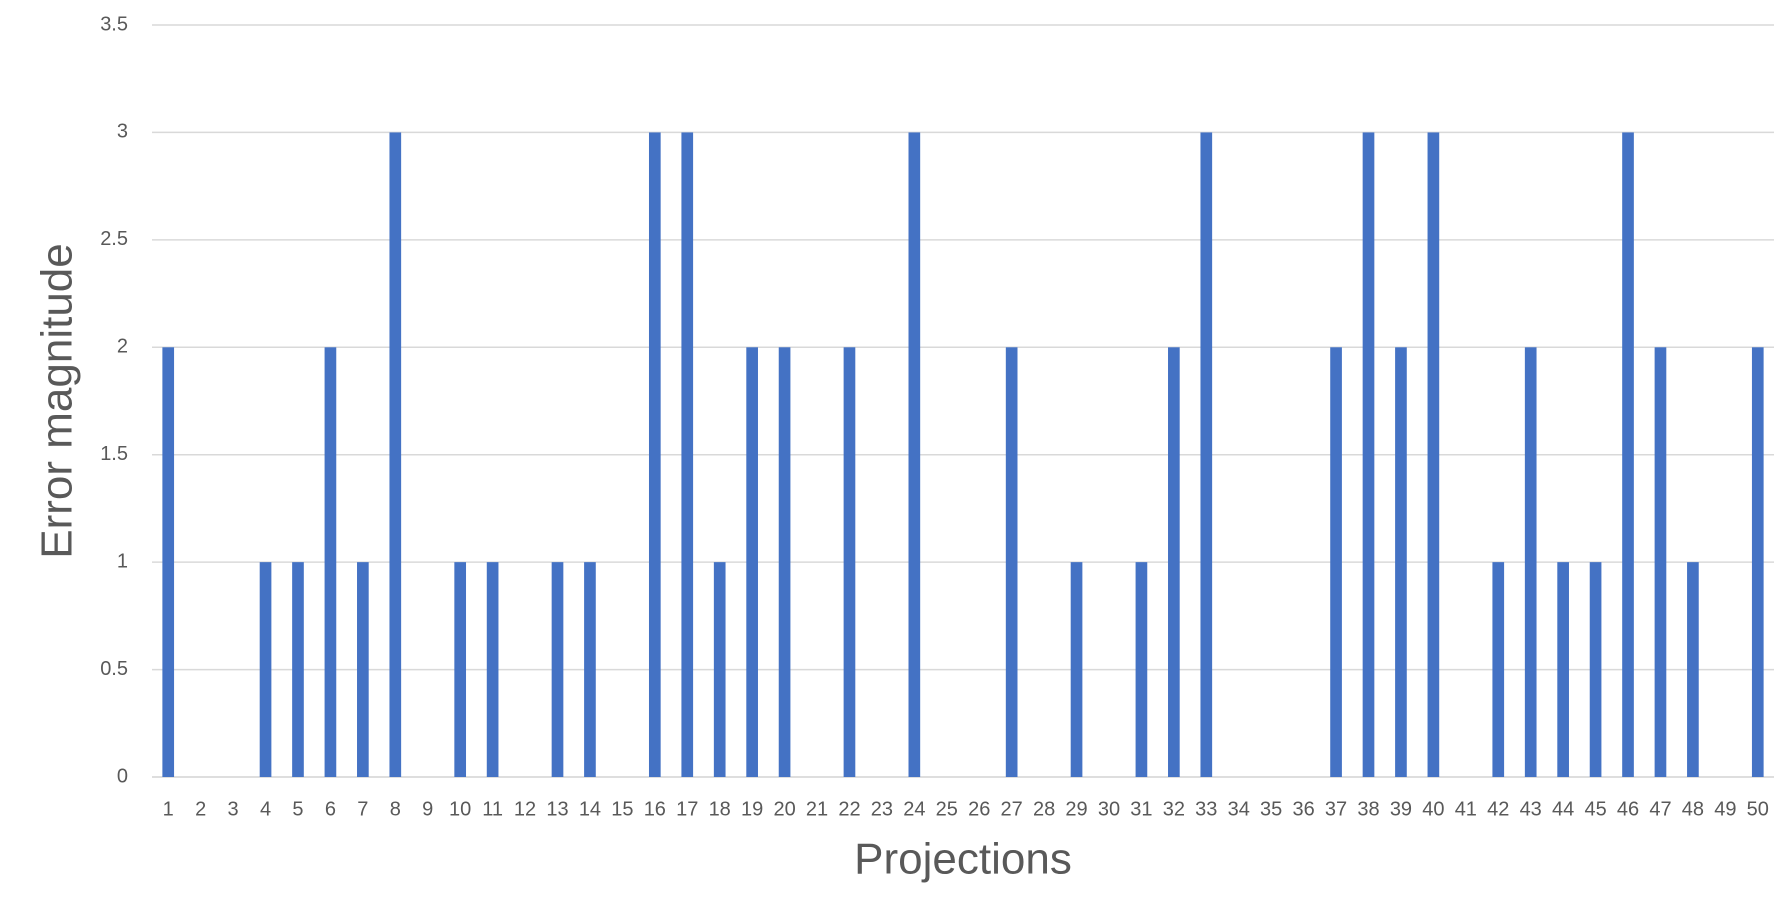 This screenshot has height=918, width=1788. I want to click on x-tick-label: 42, so click(1498, 809).